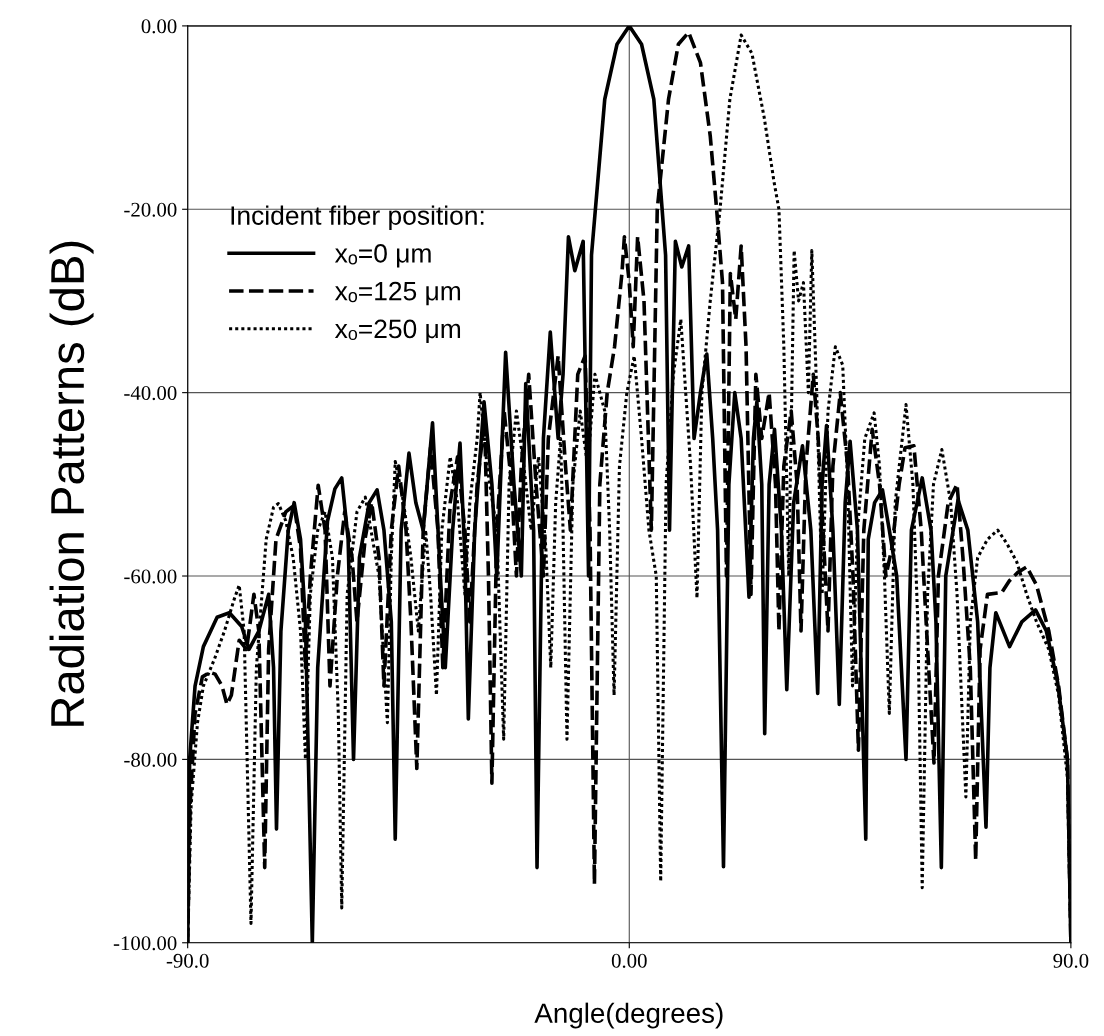  I want to click on y-axis-title: Radiation Patterns (dB), so click(71, 483).